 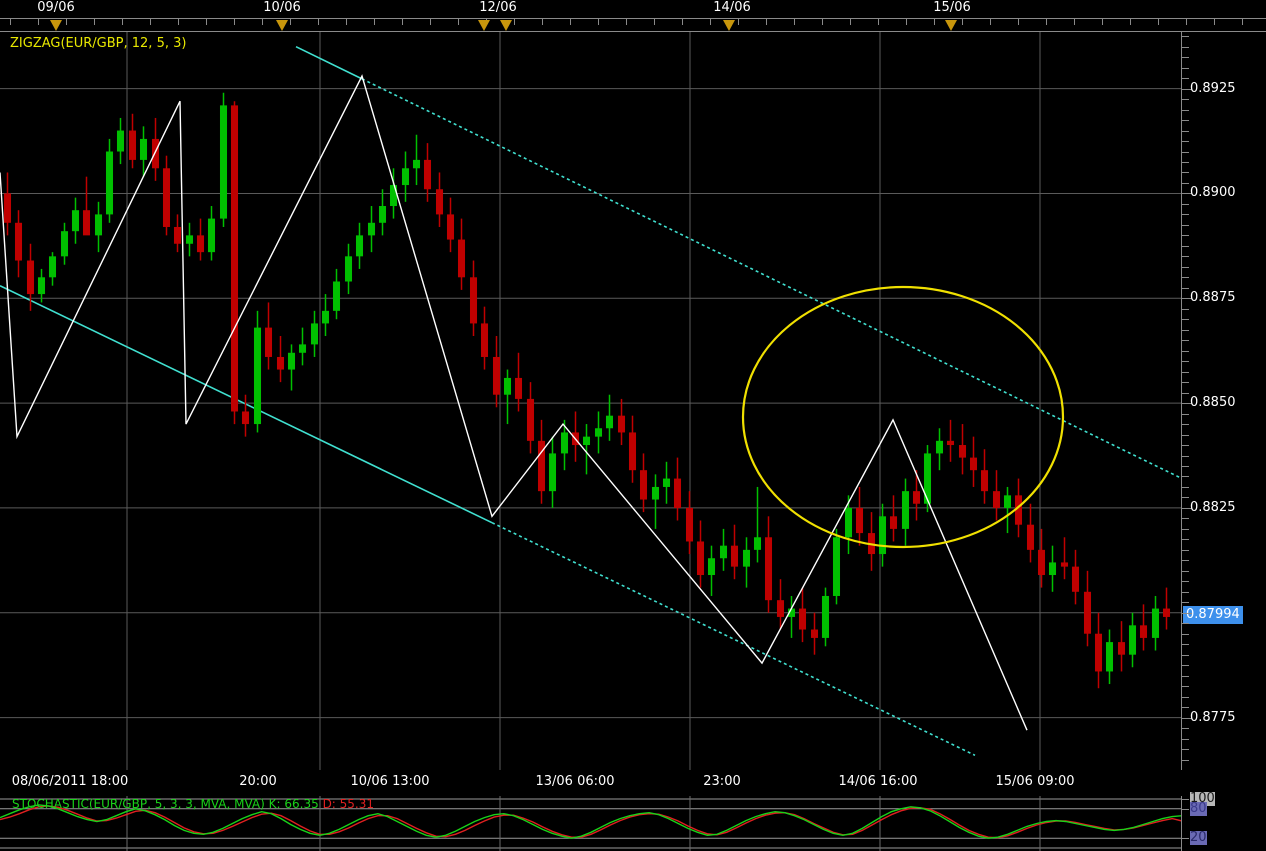 What do you see at coordinates (1213, 717) in the screenshot?
I see `price-axis-label: 0.8775` at bounding box center [1213, 717].